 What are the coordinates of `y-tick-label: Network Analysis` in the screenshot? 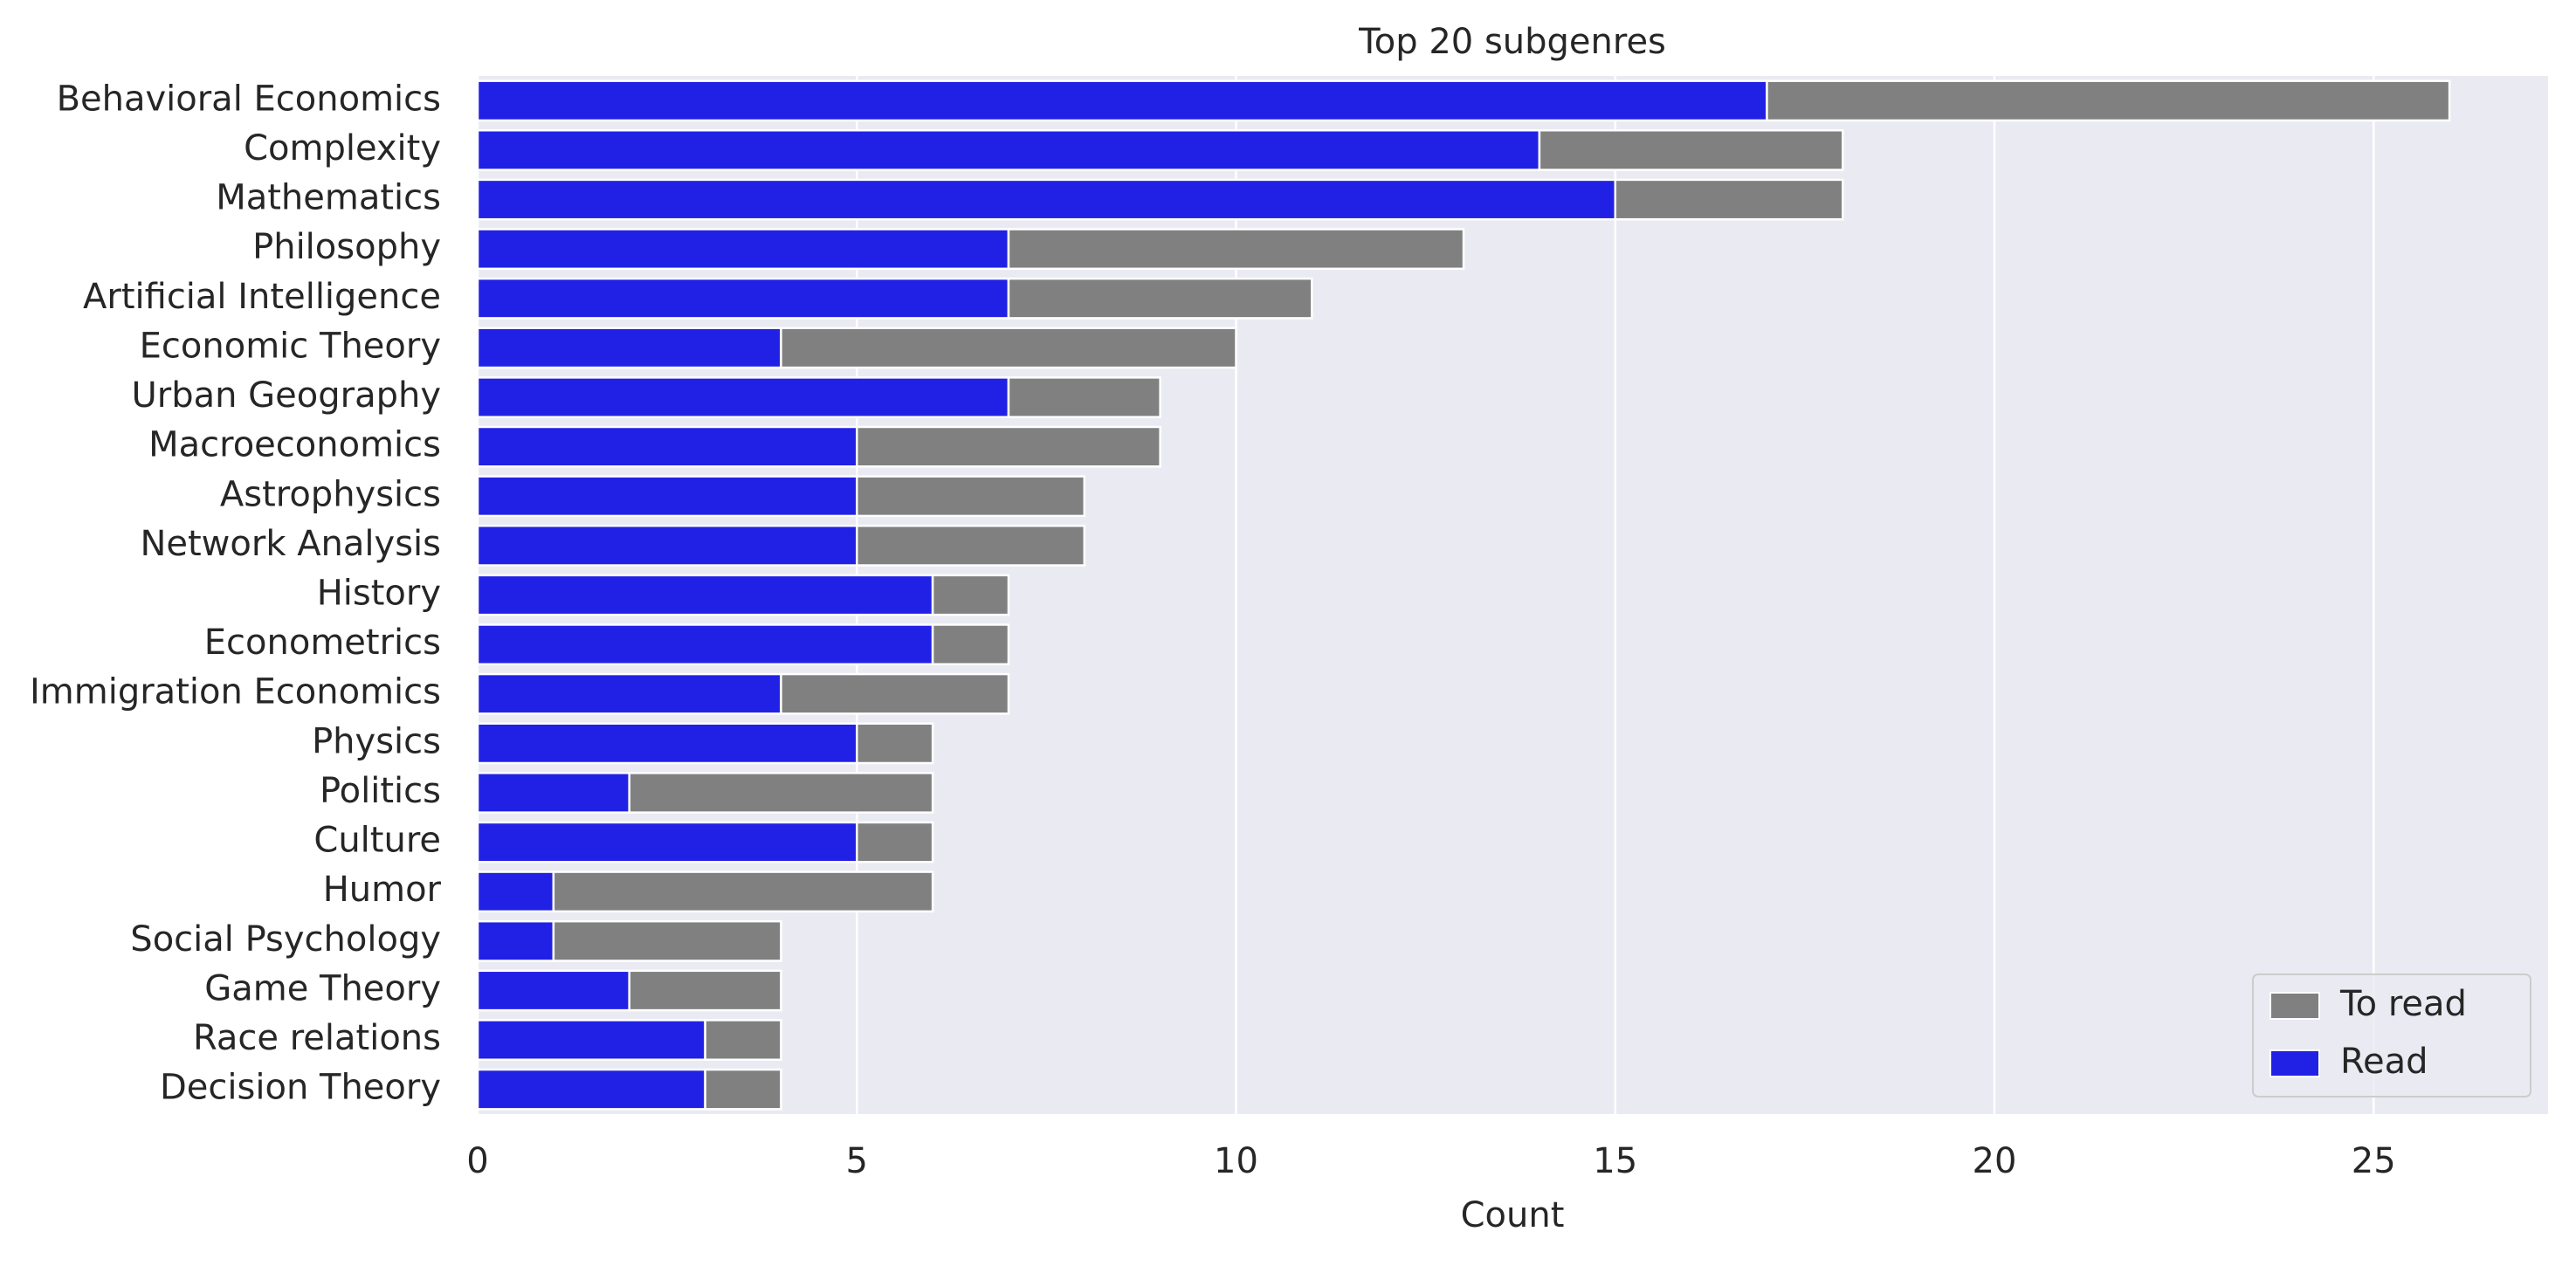 It's located at (290, 544).